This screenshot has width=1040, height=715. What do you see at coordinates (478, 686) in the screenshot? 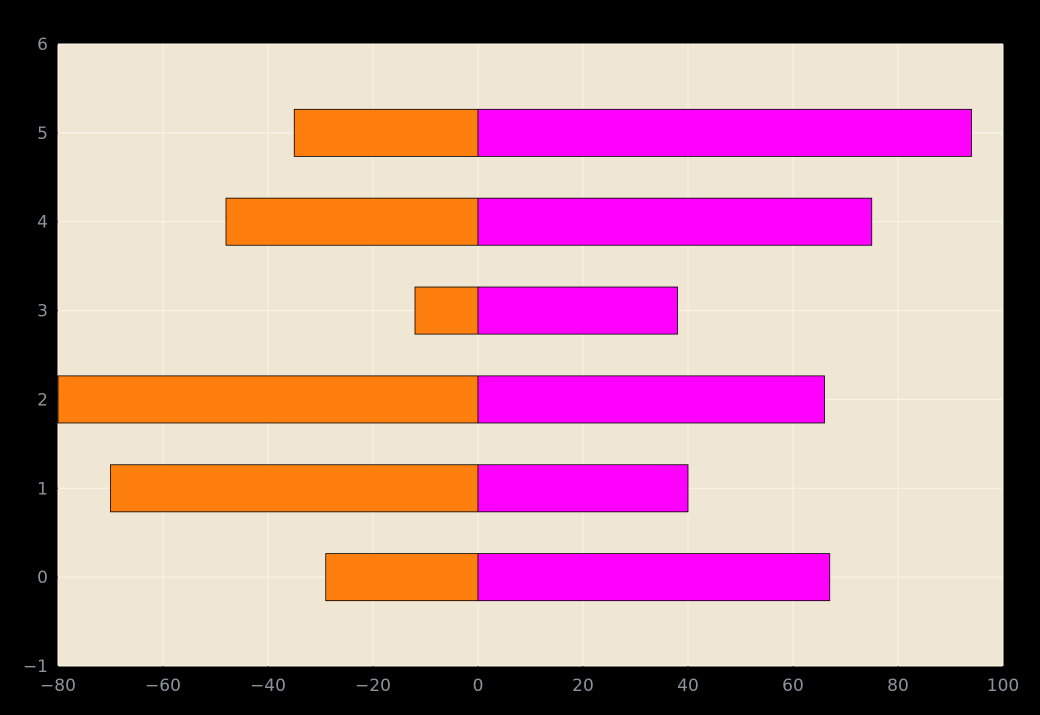
I see `x-tick-label: 0` at bounding box center [478, 686].